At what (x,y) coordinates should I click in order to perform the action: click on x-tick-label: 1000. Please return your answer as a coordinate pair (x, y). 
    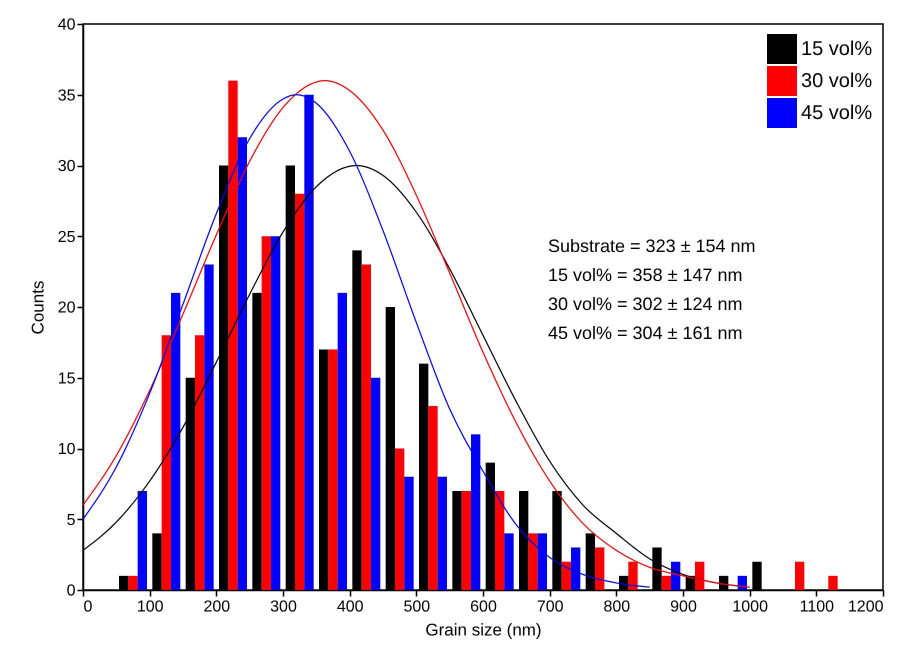
    Looking at the image, I should click on (750, 607).